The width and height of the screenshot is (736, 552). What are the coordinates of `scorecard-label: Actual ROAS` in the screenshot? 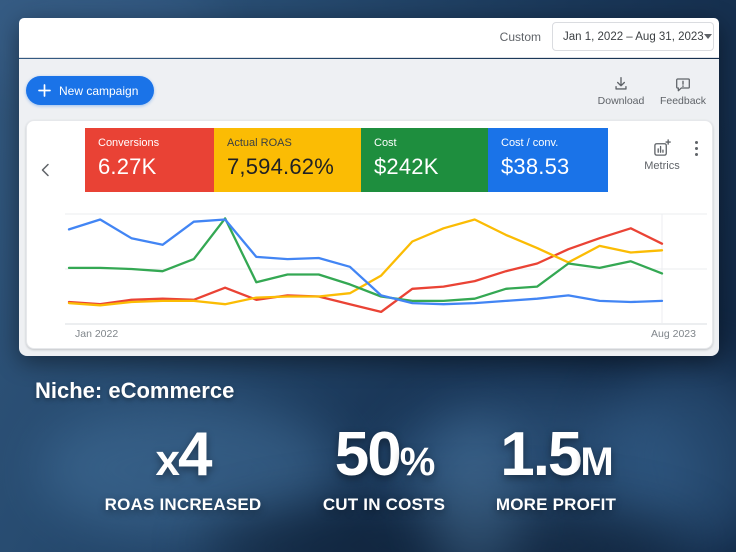 It's located at (259, 143).